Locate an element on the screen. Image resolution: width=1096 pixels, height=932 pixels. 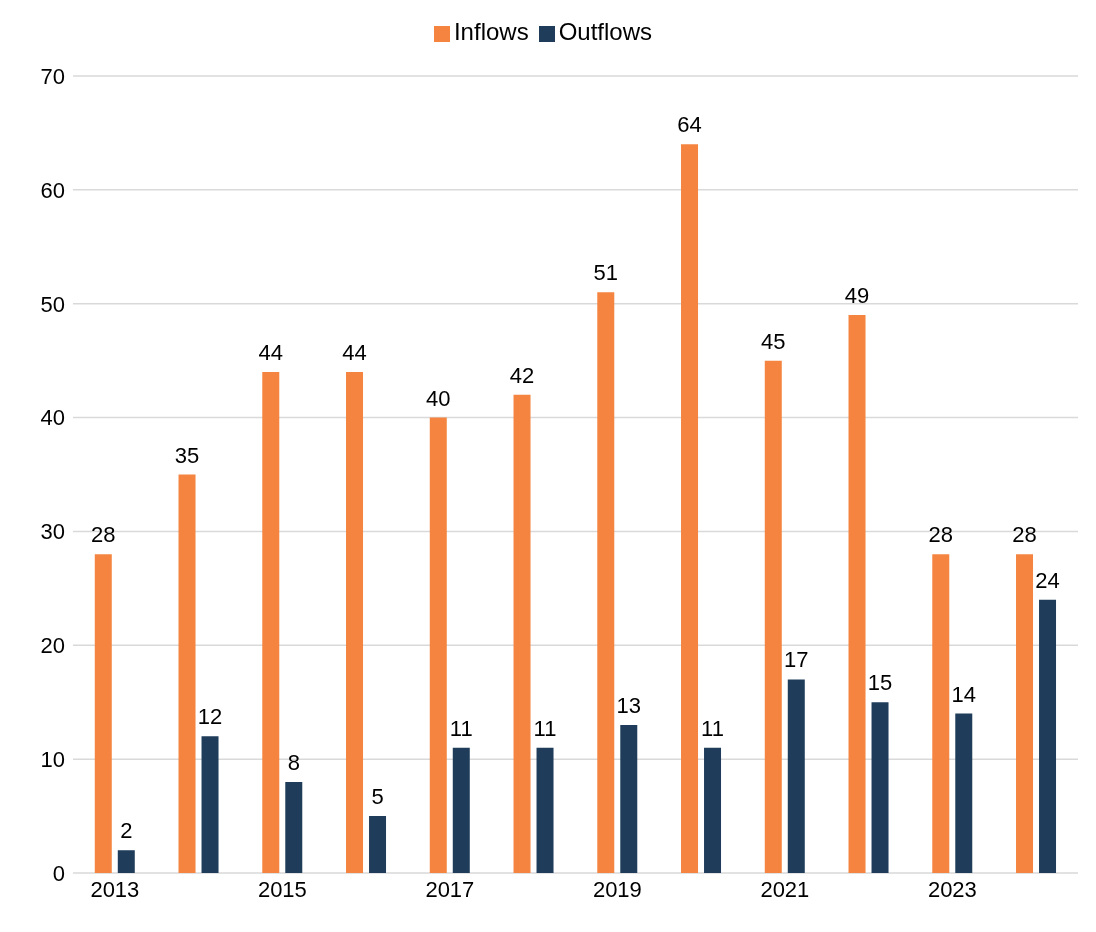
y-tick-label: 70 is located at coordinates (52, 76).